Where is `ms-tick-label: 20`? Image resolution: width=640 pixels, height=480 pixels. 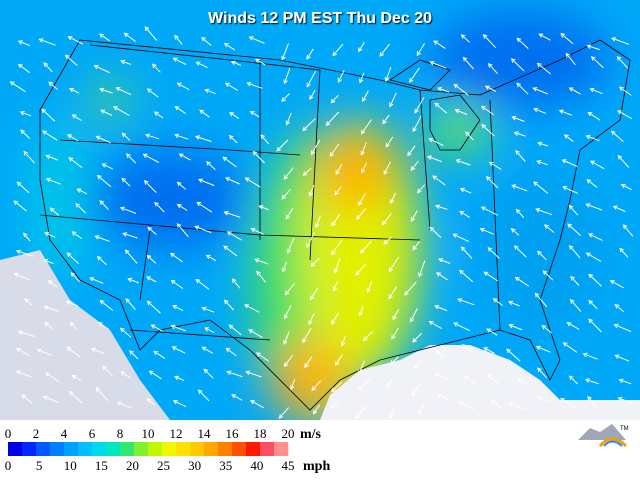 ms-tick-label: 20 is located at coordinates (288, 433).